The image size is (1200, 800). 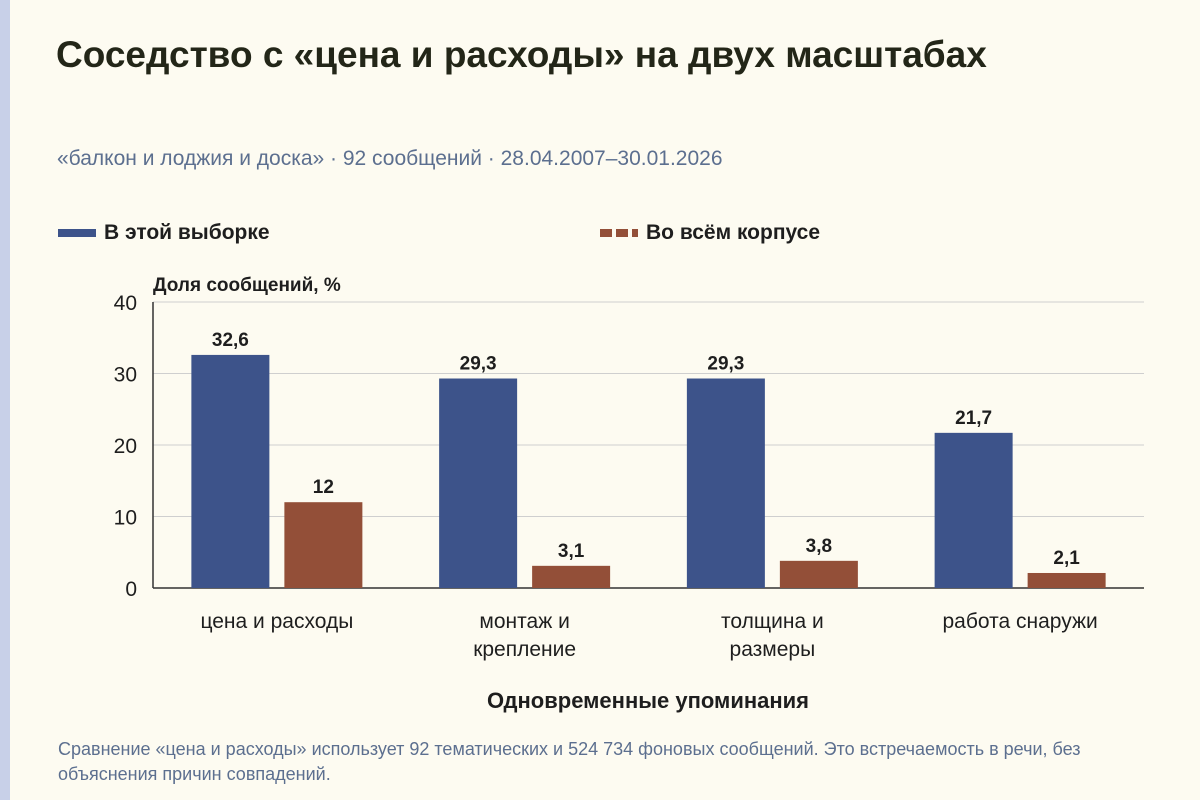 What do you see at coordinates (125, 446) in the screenshot?
I see `y-tick-label: 20` at bounding box center [125, 446].